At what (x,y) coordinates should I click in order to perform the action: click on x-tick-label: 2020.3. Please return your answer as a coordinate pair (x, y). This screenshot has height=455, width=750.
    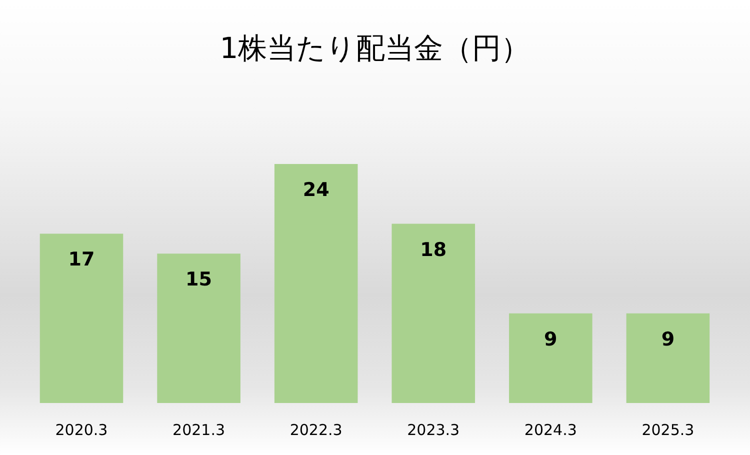
    Looking at the image, I should click on (81, 430).